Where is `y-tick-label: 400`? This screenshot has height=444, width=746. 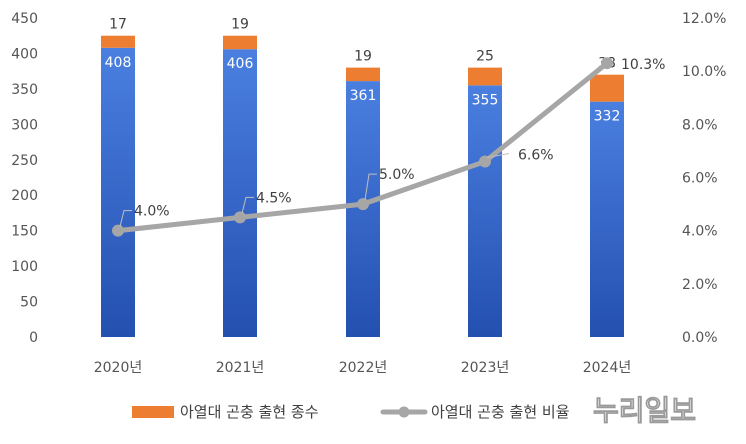 y-tick-label: 400 is located at coordinates (24, 54).